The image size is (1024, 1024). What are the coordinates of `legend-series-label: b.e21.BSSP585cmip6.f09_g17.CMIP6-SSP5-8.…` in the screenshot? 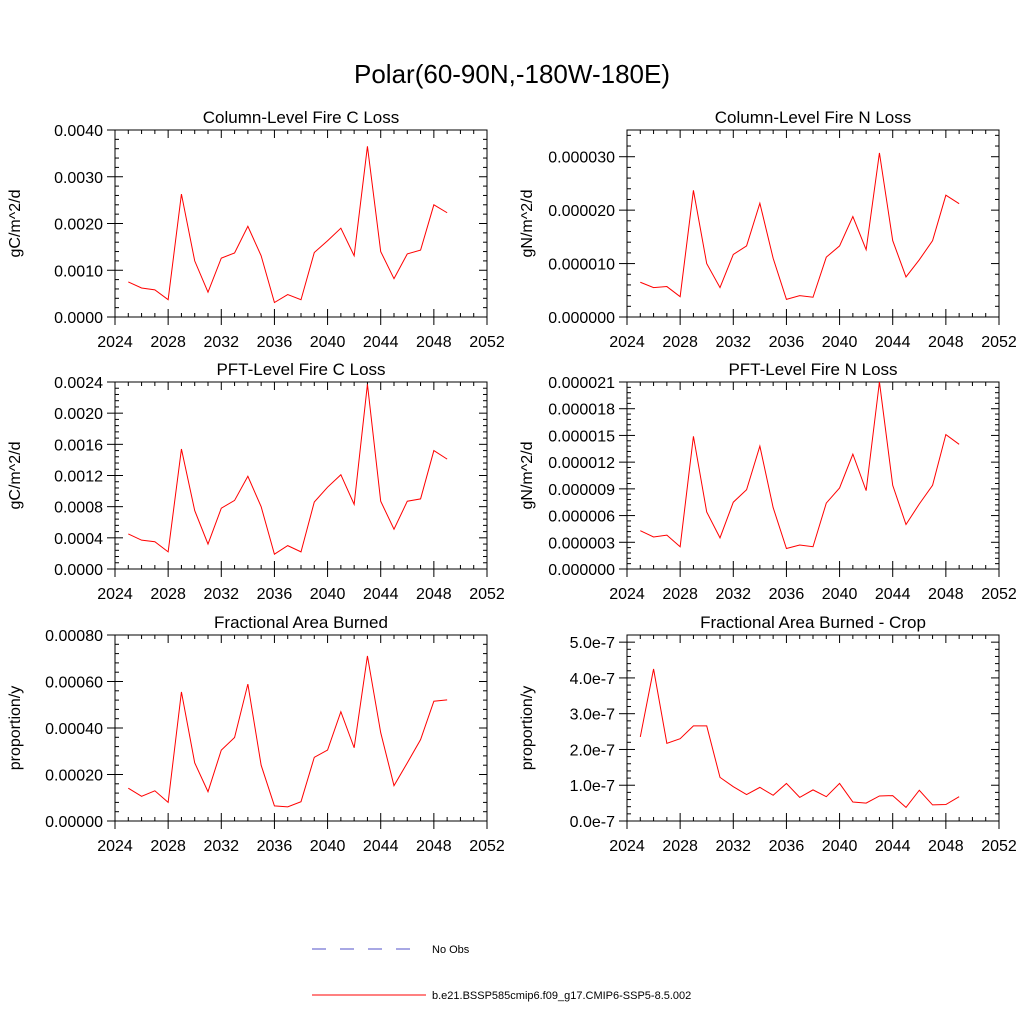 It's located at (561, 996).